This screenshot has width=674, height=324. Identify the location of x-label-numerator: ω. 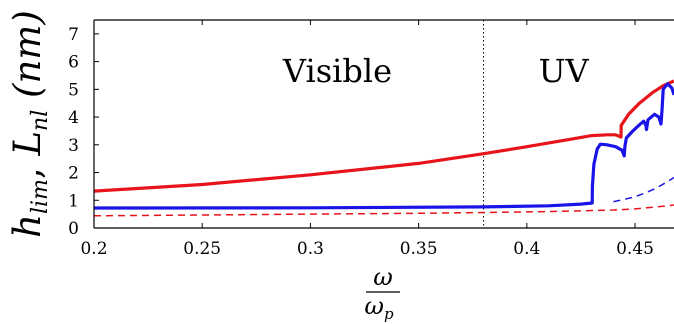
(383, 277).